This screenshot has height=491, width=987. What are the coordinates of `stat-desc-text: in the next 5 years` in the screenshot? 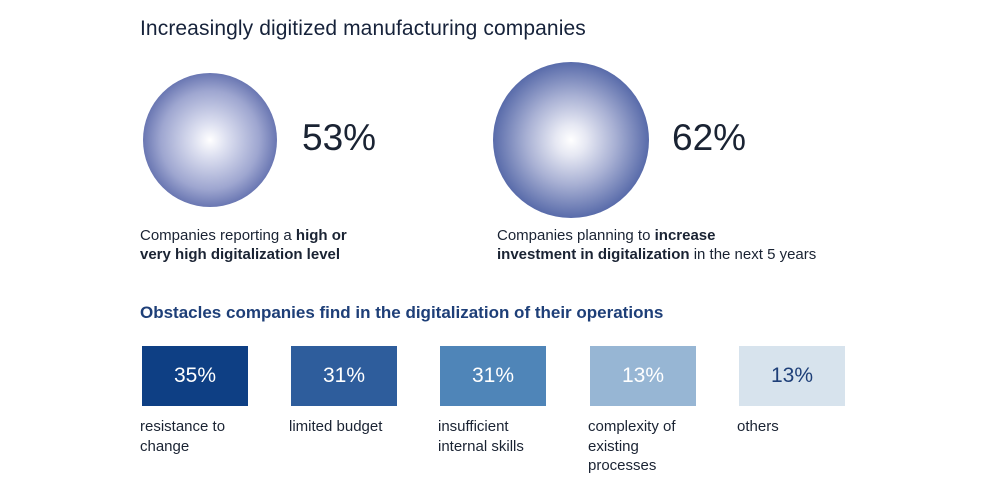 It's located at (753, 254).